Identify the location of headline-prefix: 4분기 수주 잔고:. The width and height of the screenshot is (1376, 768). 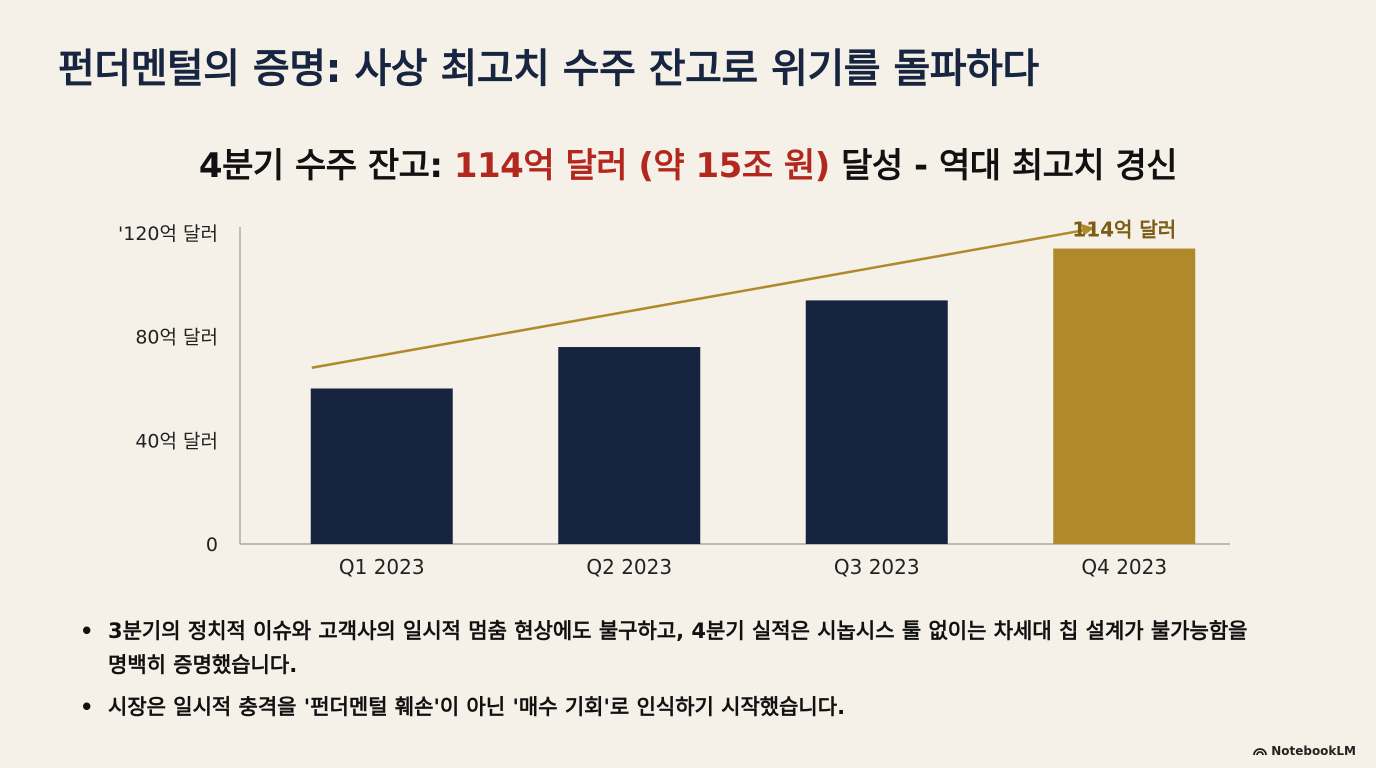
(326, 166).